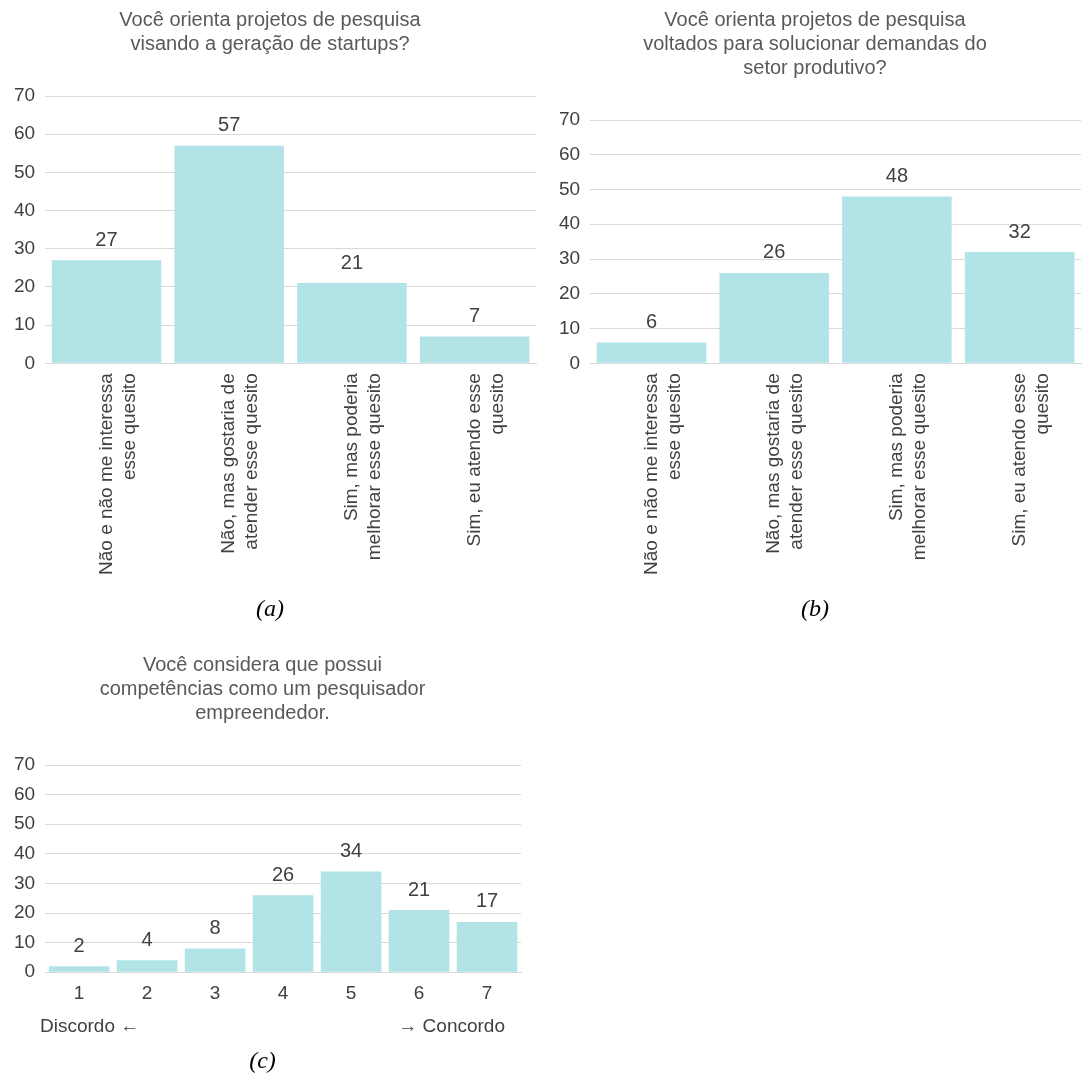  I want to click on data-label: 48, so click(897, 174).